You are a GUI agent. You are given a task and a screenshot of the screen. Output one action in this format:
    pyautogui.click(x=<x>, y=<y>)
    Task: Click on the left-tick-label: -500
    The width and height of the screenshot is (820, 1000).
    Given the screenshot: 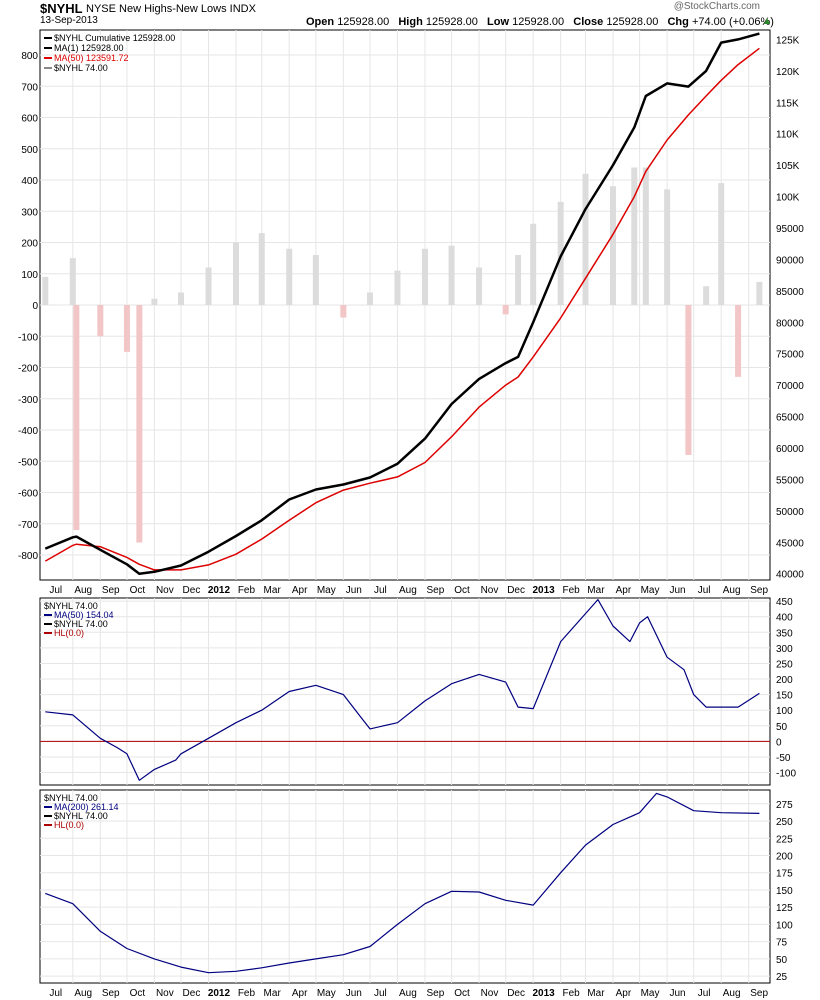 What is the action you would take?
    pyautogui.click(x=28, y=462)
    